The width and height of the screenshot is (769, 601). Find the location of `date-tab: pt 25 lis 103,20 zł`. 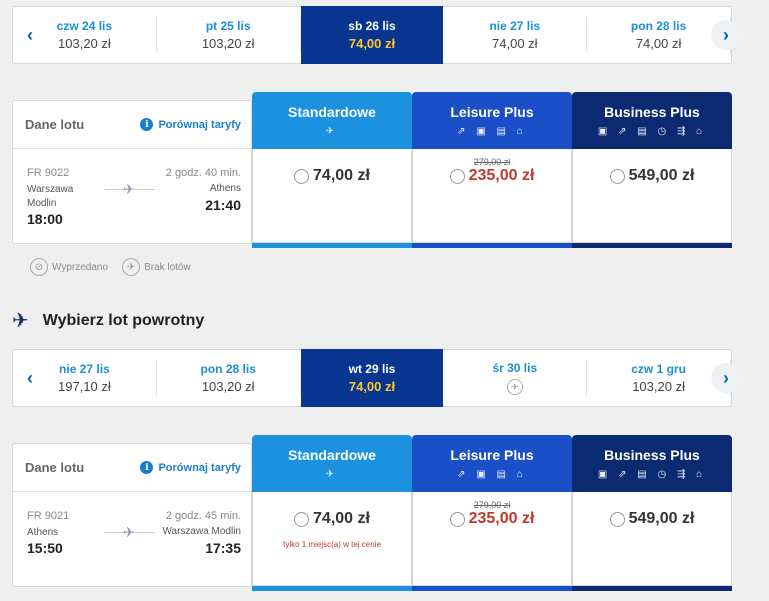

date-tab: pt 25 lis 103,20 zł is located at coordinates (229, 35).